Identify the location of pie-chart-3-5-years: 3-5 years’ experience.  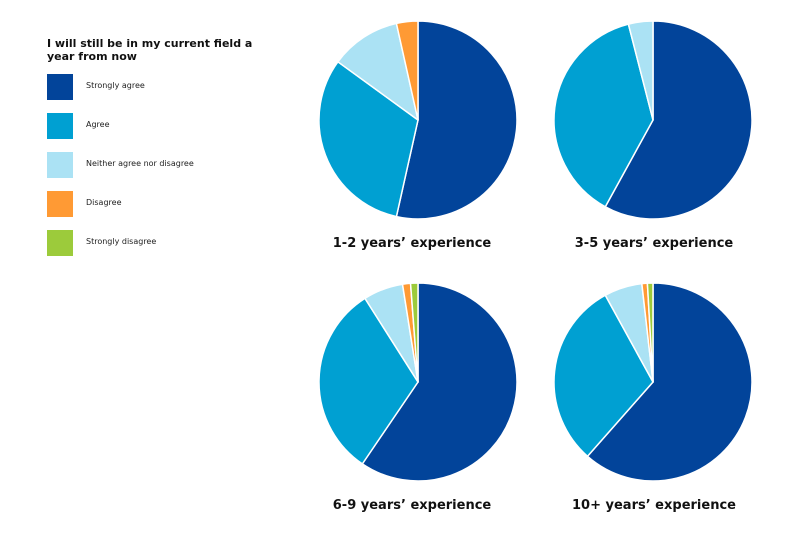
(653, 135).